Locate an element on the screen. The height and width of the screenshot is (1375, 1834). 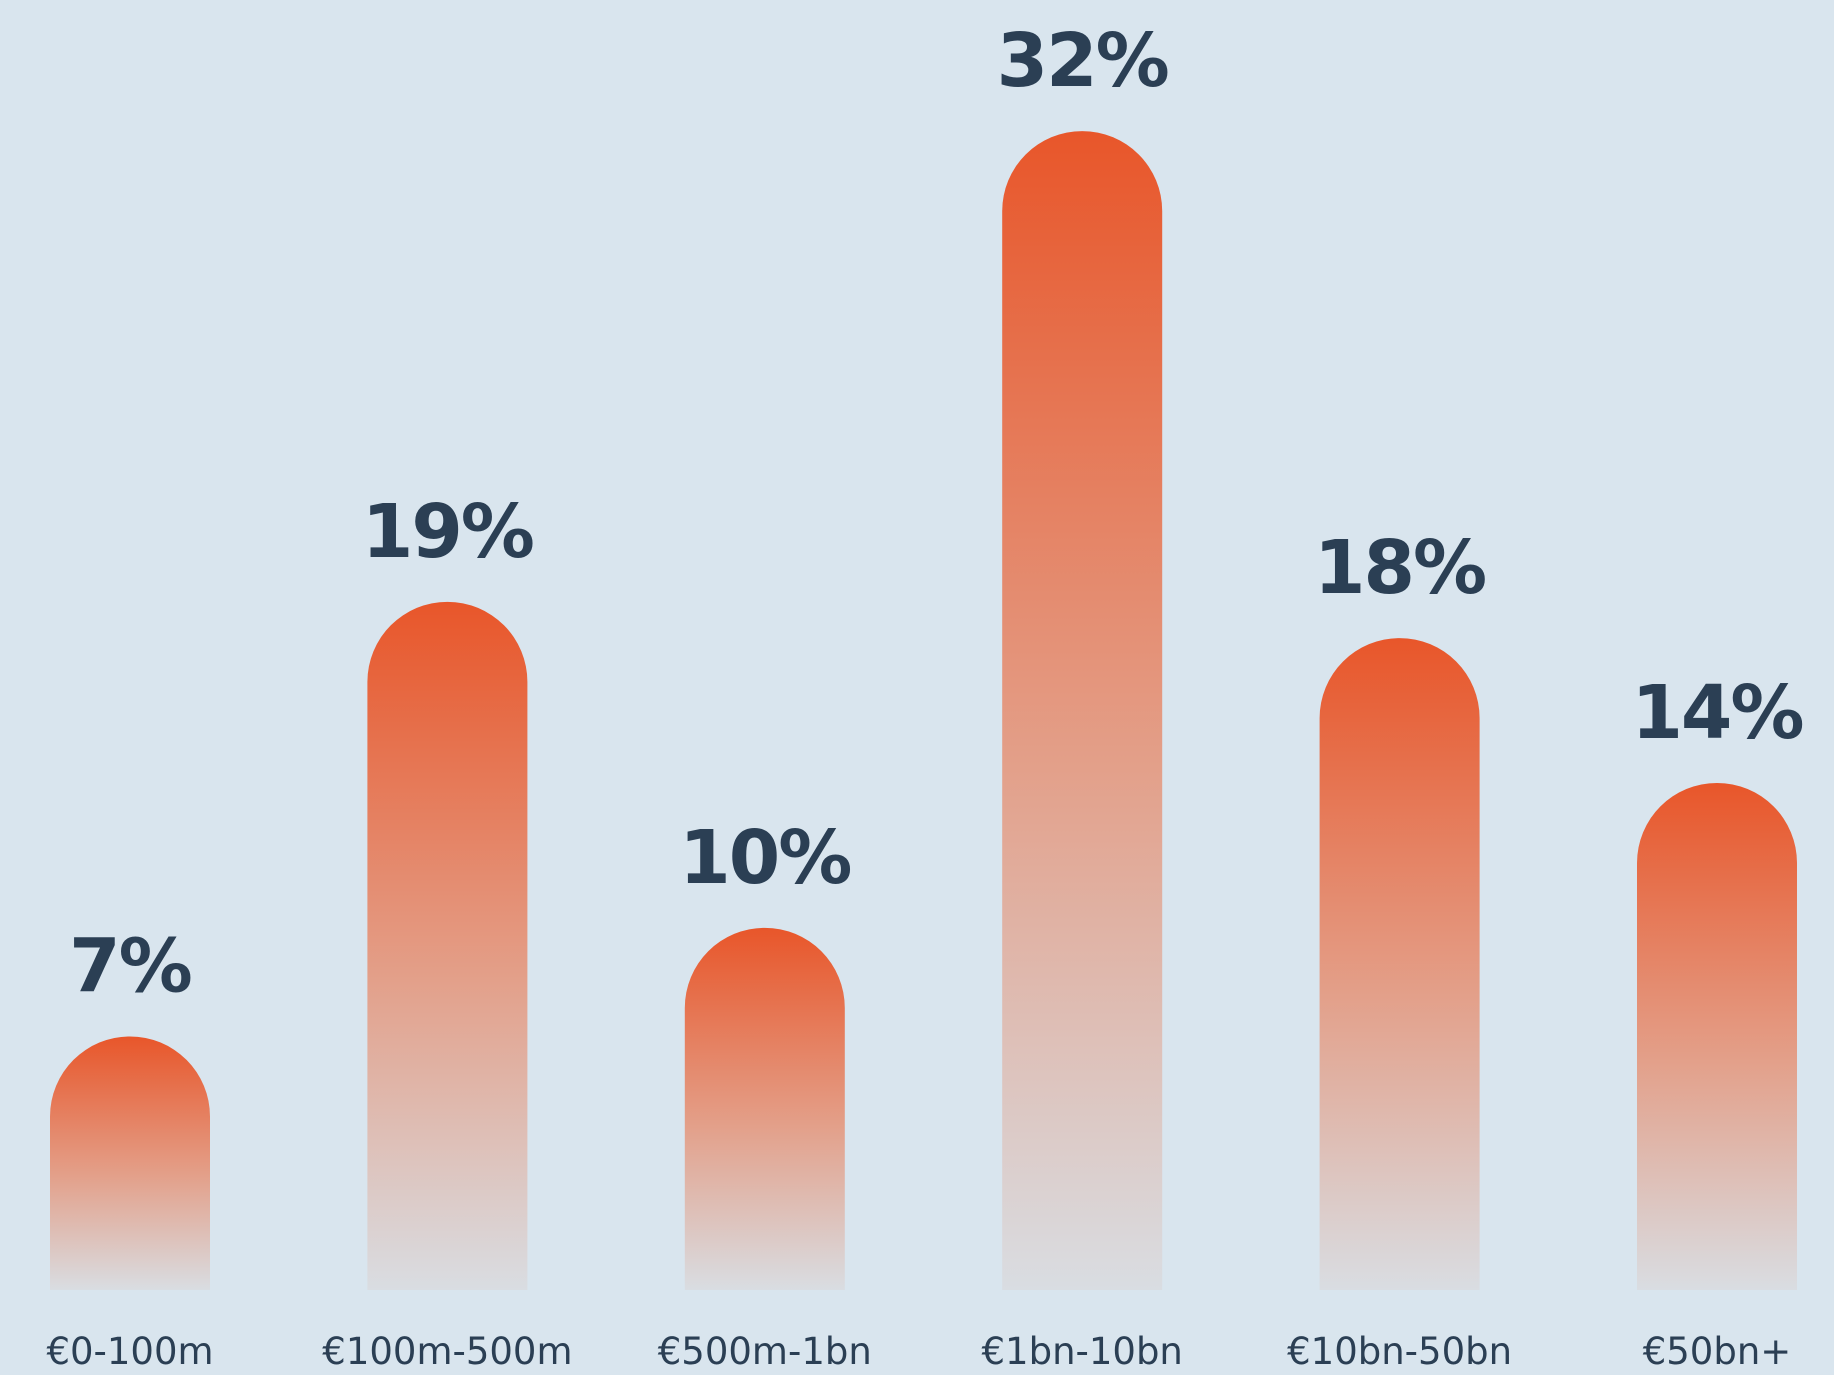
category-label-50bn: €50bn+ is located at coordinates (1717, 1351).